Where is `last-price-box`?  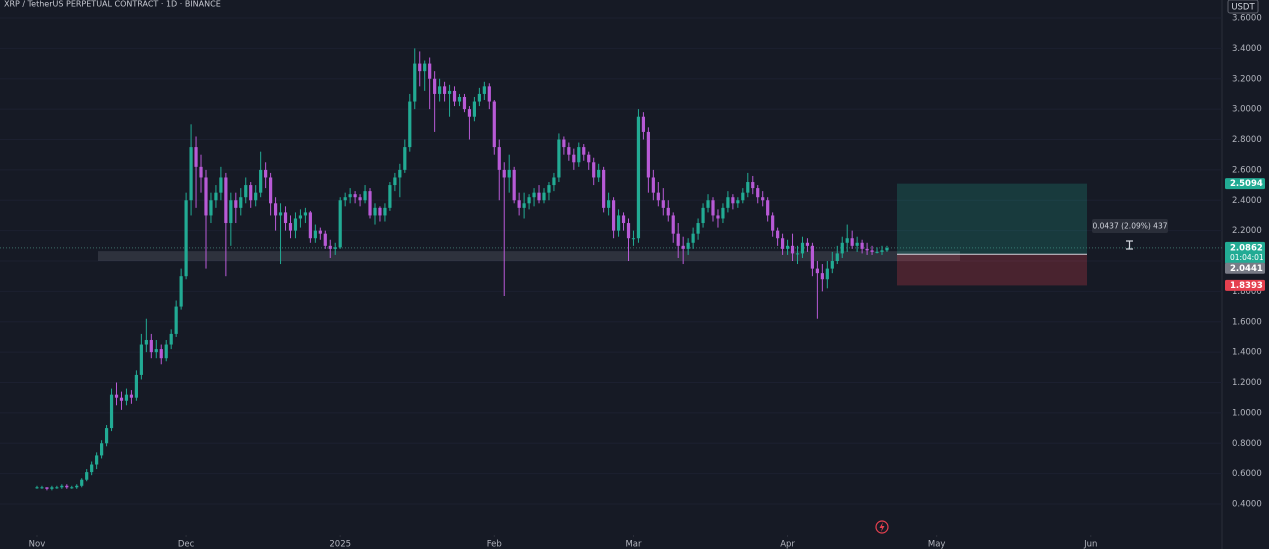 last-price-box is located at coordinates (1245, 252).